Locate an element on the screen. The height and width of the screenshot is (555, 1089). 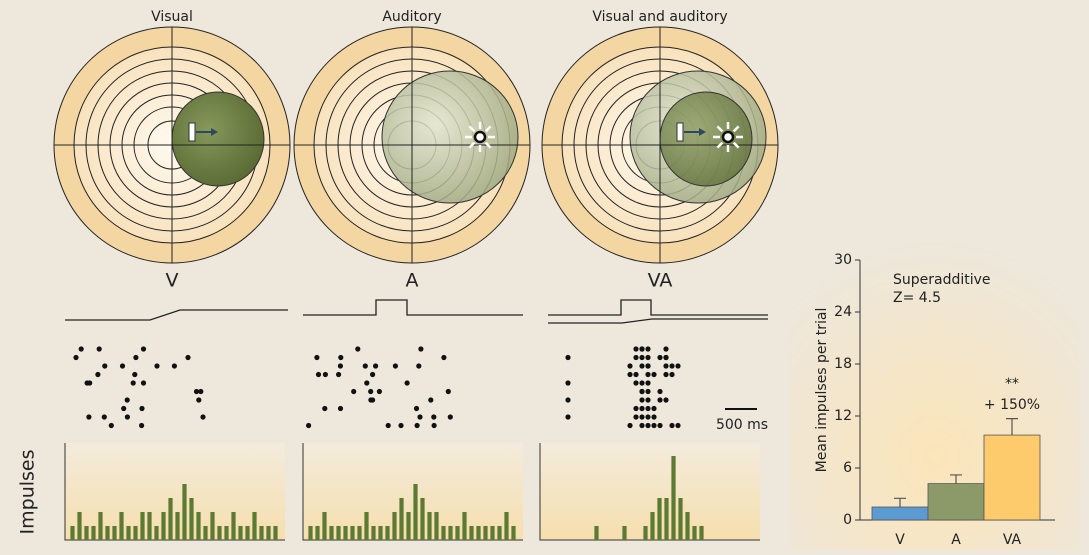
psth-bg is located at coordinates (650, 491).